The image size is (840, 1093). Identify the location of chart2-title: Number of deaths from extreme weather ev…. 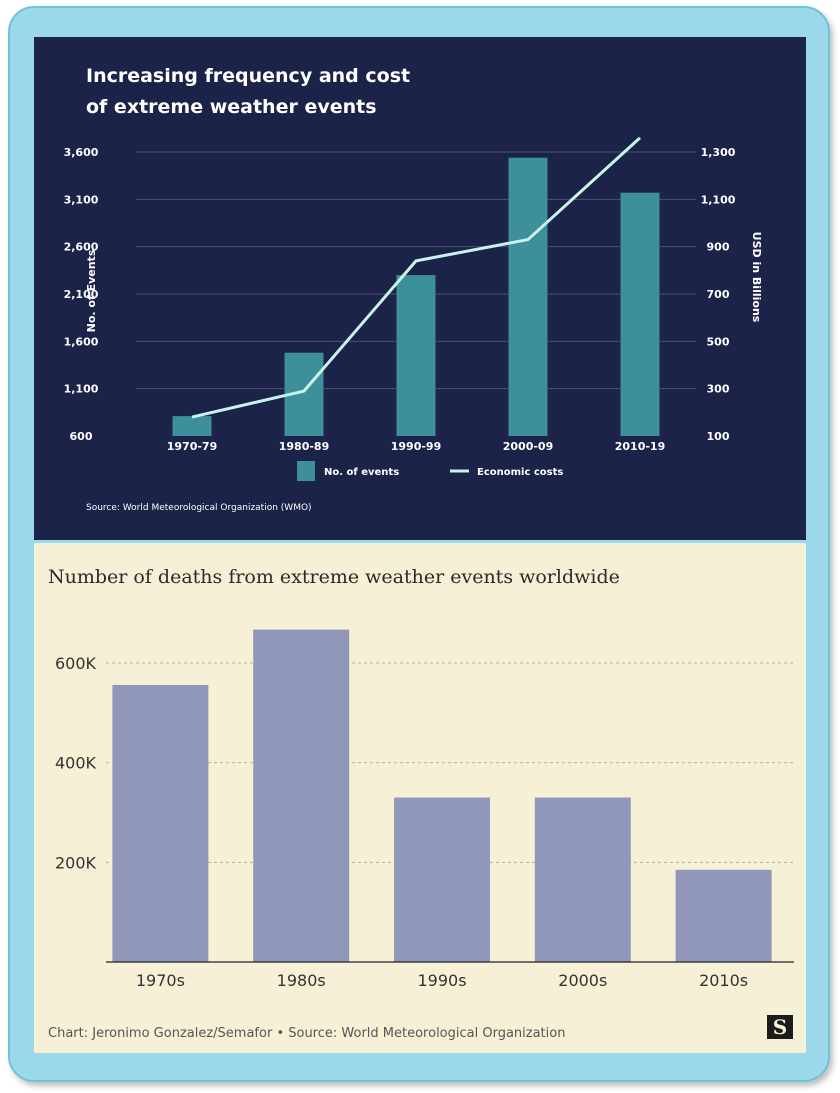
(334, 577).